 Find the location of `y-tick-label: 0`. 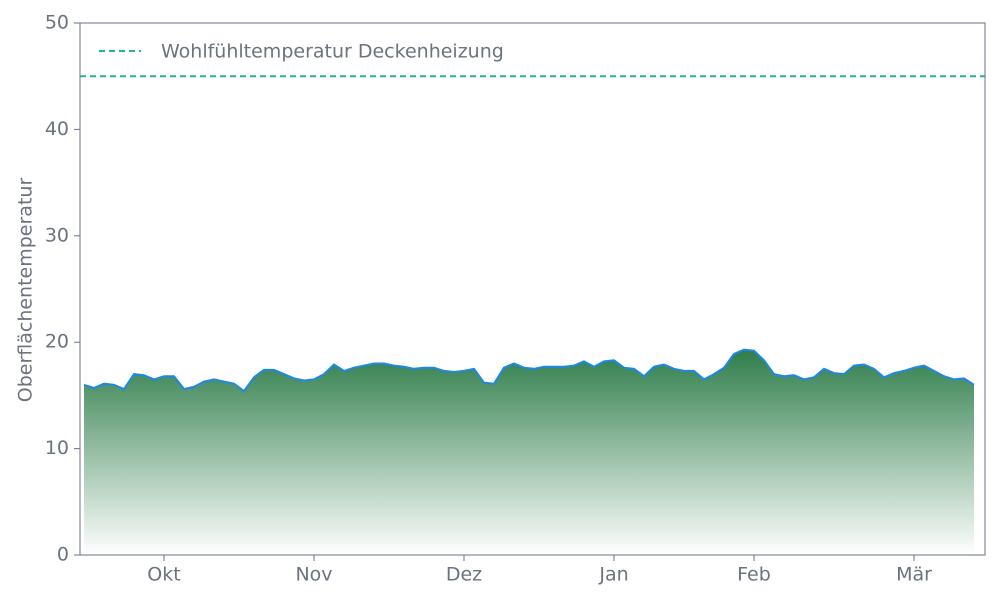

y-tick-label: 0 is located at coordinates (63, 555).